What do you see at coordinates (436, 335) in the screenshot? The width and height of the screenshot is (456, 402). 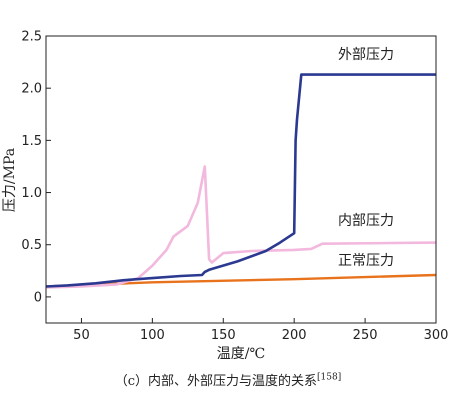 I see `x-tick-label: 300` at bounding box center [436, 335].